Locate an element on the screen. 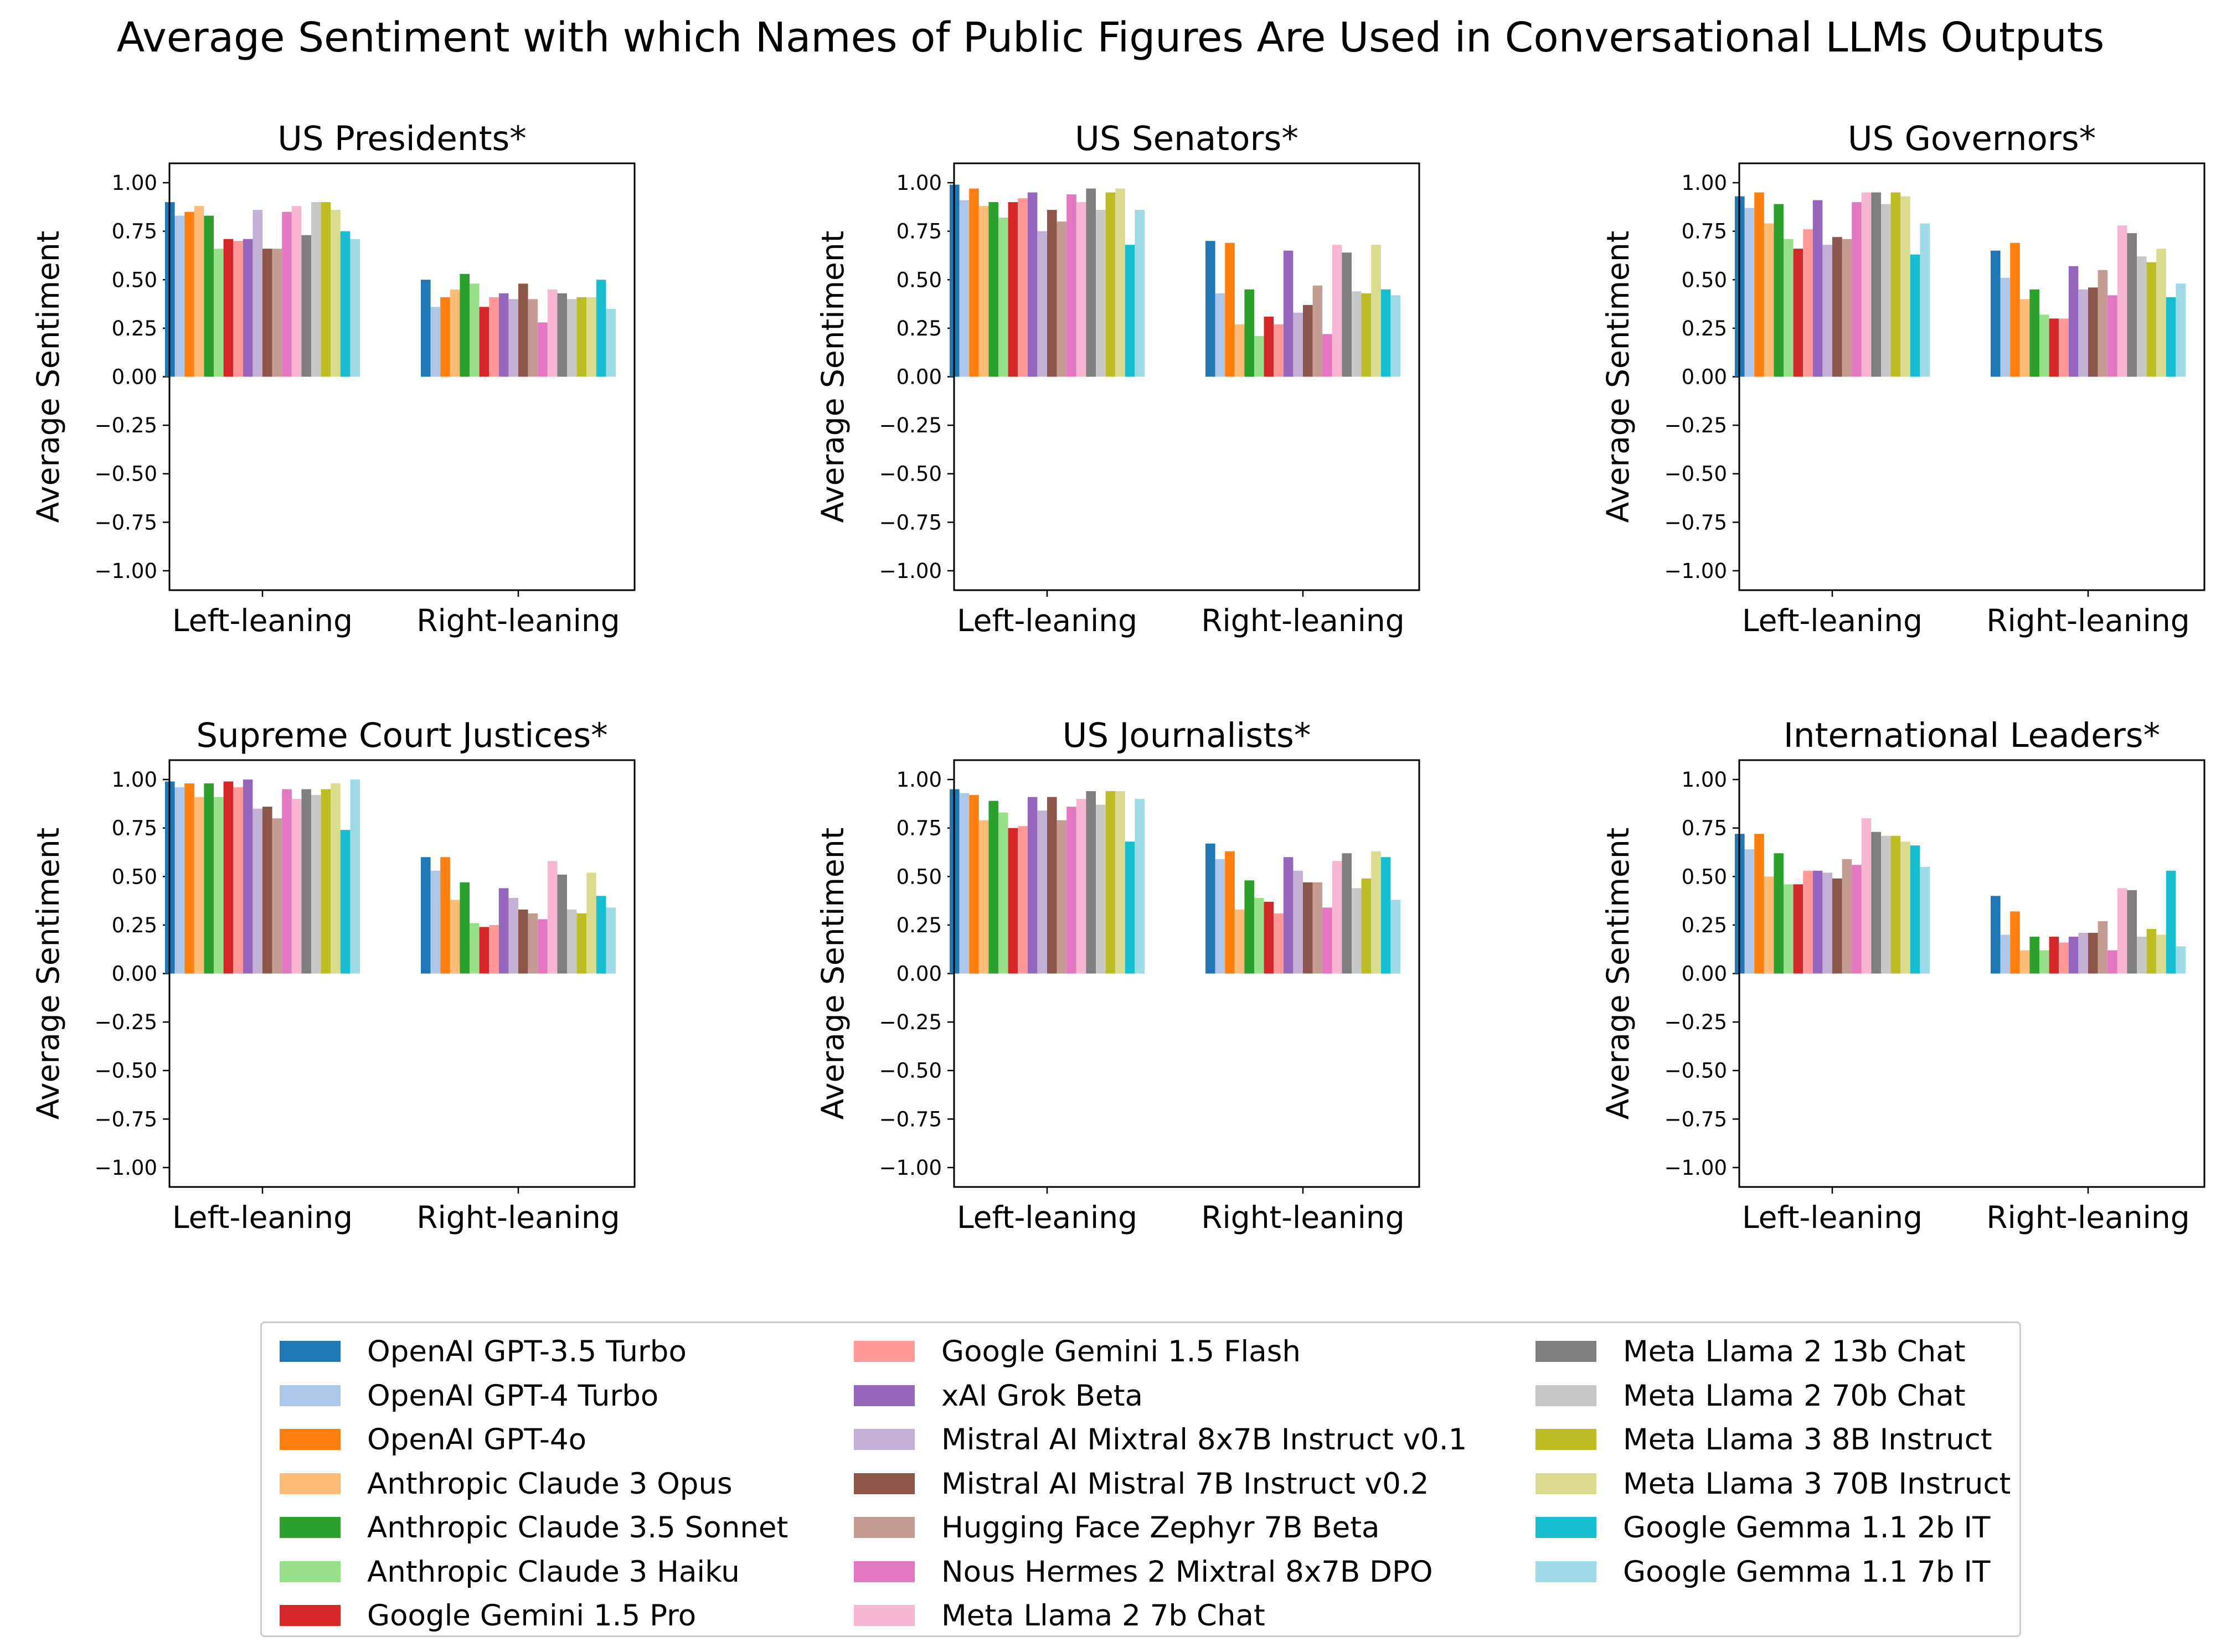 The height and width of the screenshot is (1652, 2221). y-tick-label: −0.75 is located at coordinates (910, 1119).